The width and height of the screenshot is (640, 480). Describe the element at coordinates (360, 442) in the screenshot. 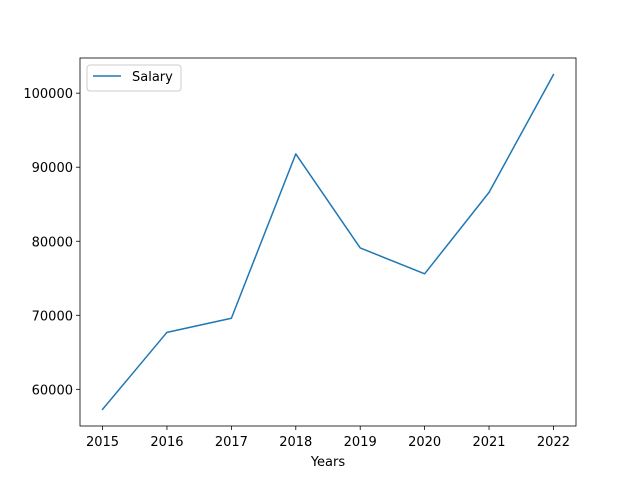

I see `x-tick-label: 2019` at that location.